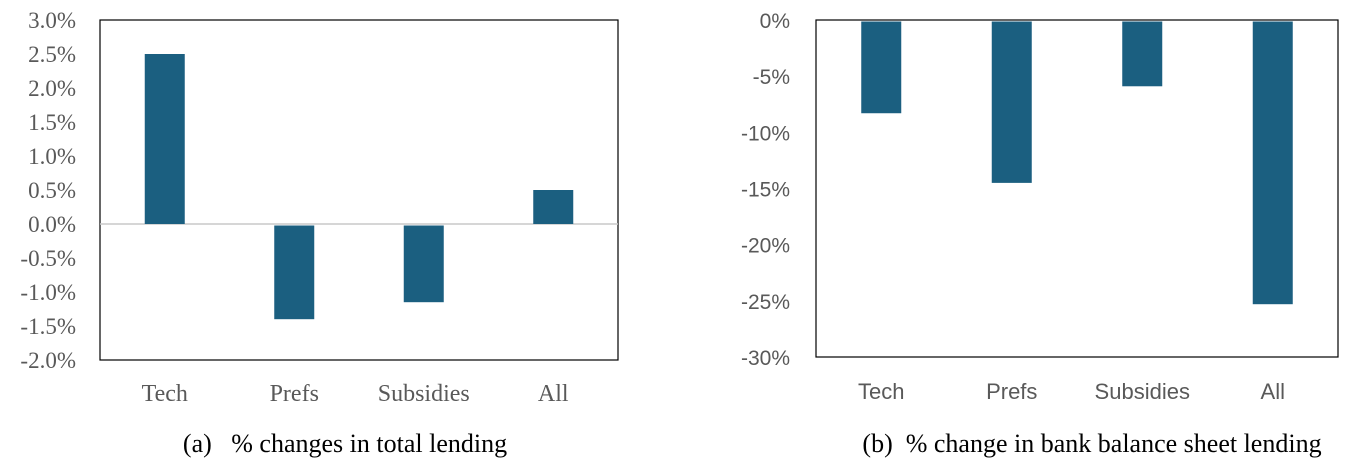 This screenshot has width=1356, height=470. What do you see at coordinates (52, 156) in the screenshot?
I see `chart-a-y-tick-label: 1.0%` at bounding box center [52, 156].